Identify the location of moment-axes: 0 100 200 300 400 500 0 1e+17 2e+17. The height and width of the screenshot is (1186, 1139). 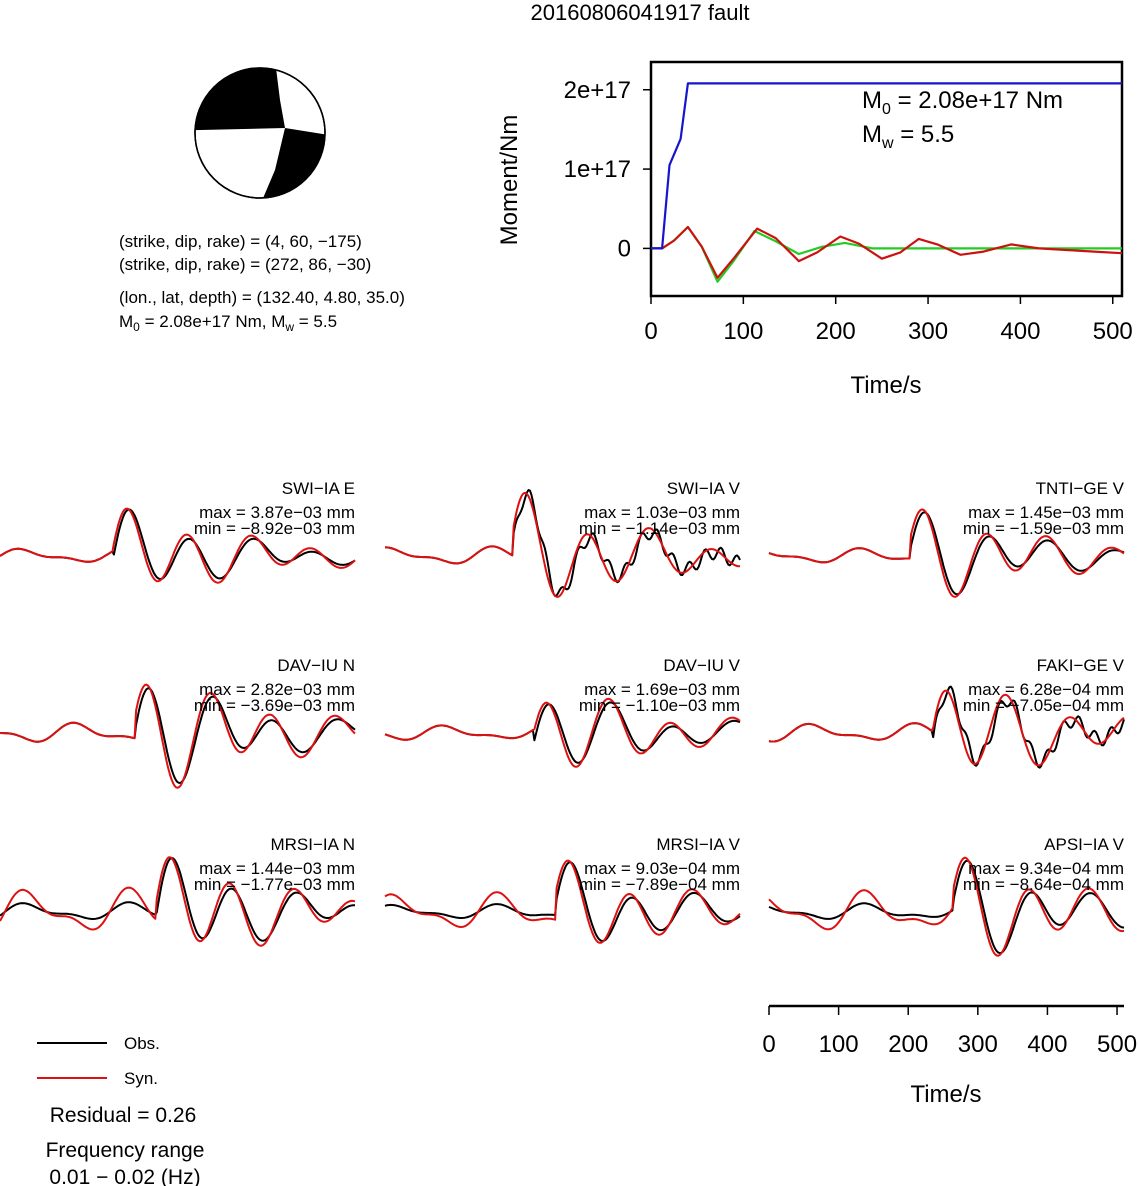
(848, 211).